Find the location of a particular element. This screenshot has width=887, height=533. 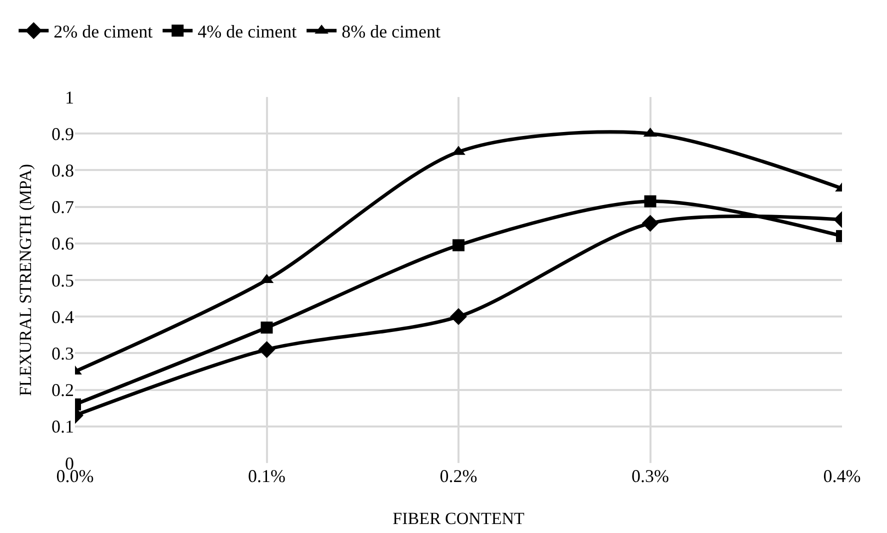

y-tick-label: 0.5 is located at coordinates (63, 280).